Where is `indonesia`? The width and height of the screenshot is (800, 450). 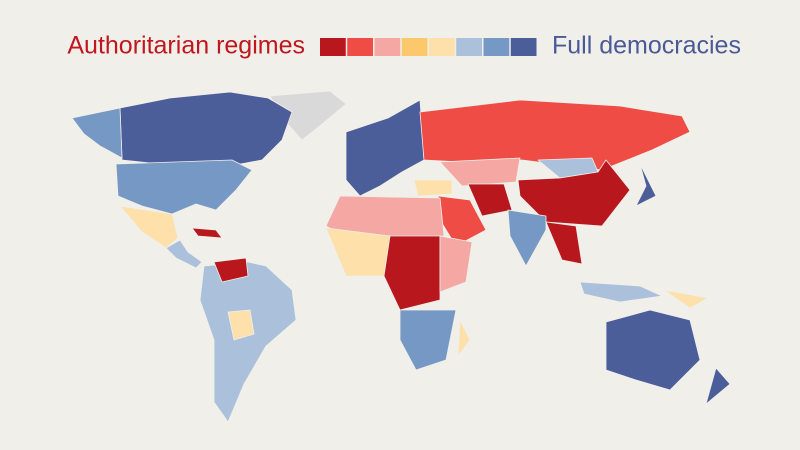 indonesia is located at coordinates (621, 292).